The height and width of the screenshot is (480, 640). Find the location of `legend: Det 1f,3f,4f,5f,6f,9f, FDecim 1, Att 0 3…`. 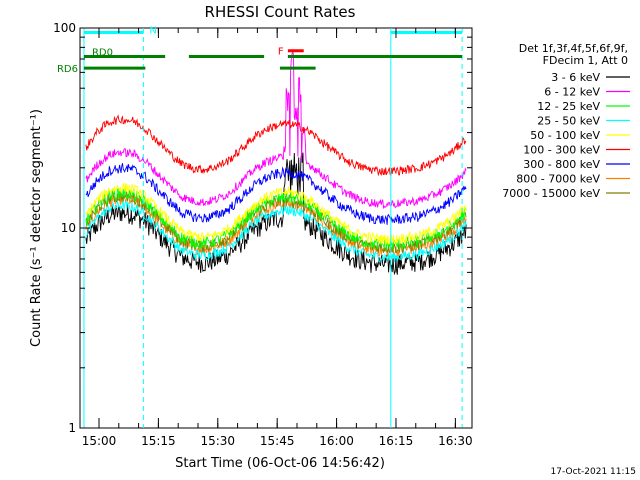

legend: Det 1f,3f,4f,5f,6f,9f, FDecim 1, Att 0 3… is located at coordinates (566, 121).